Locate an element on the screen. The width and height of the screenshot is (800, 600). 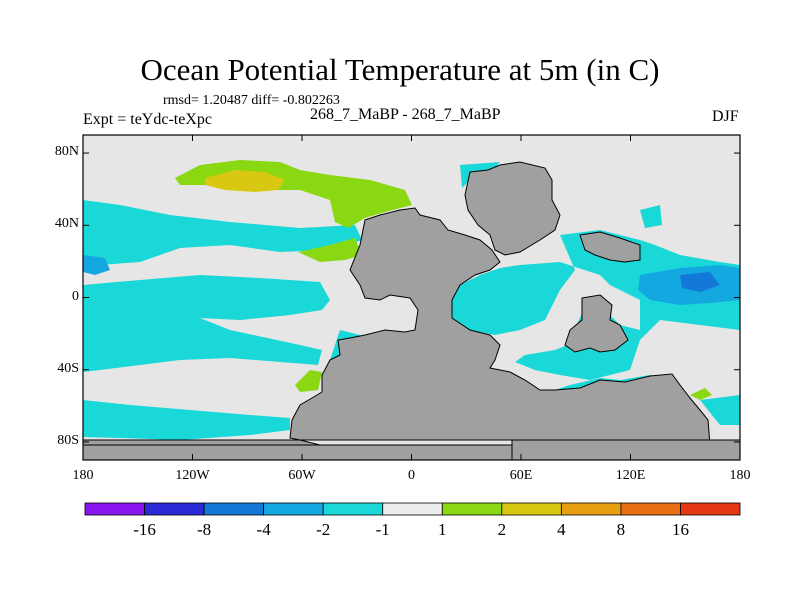
lon-tick-label: 60E is located at coordinates (521, 475).